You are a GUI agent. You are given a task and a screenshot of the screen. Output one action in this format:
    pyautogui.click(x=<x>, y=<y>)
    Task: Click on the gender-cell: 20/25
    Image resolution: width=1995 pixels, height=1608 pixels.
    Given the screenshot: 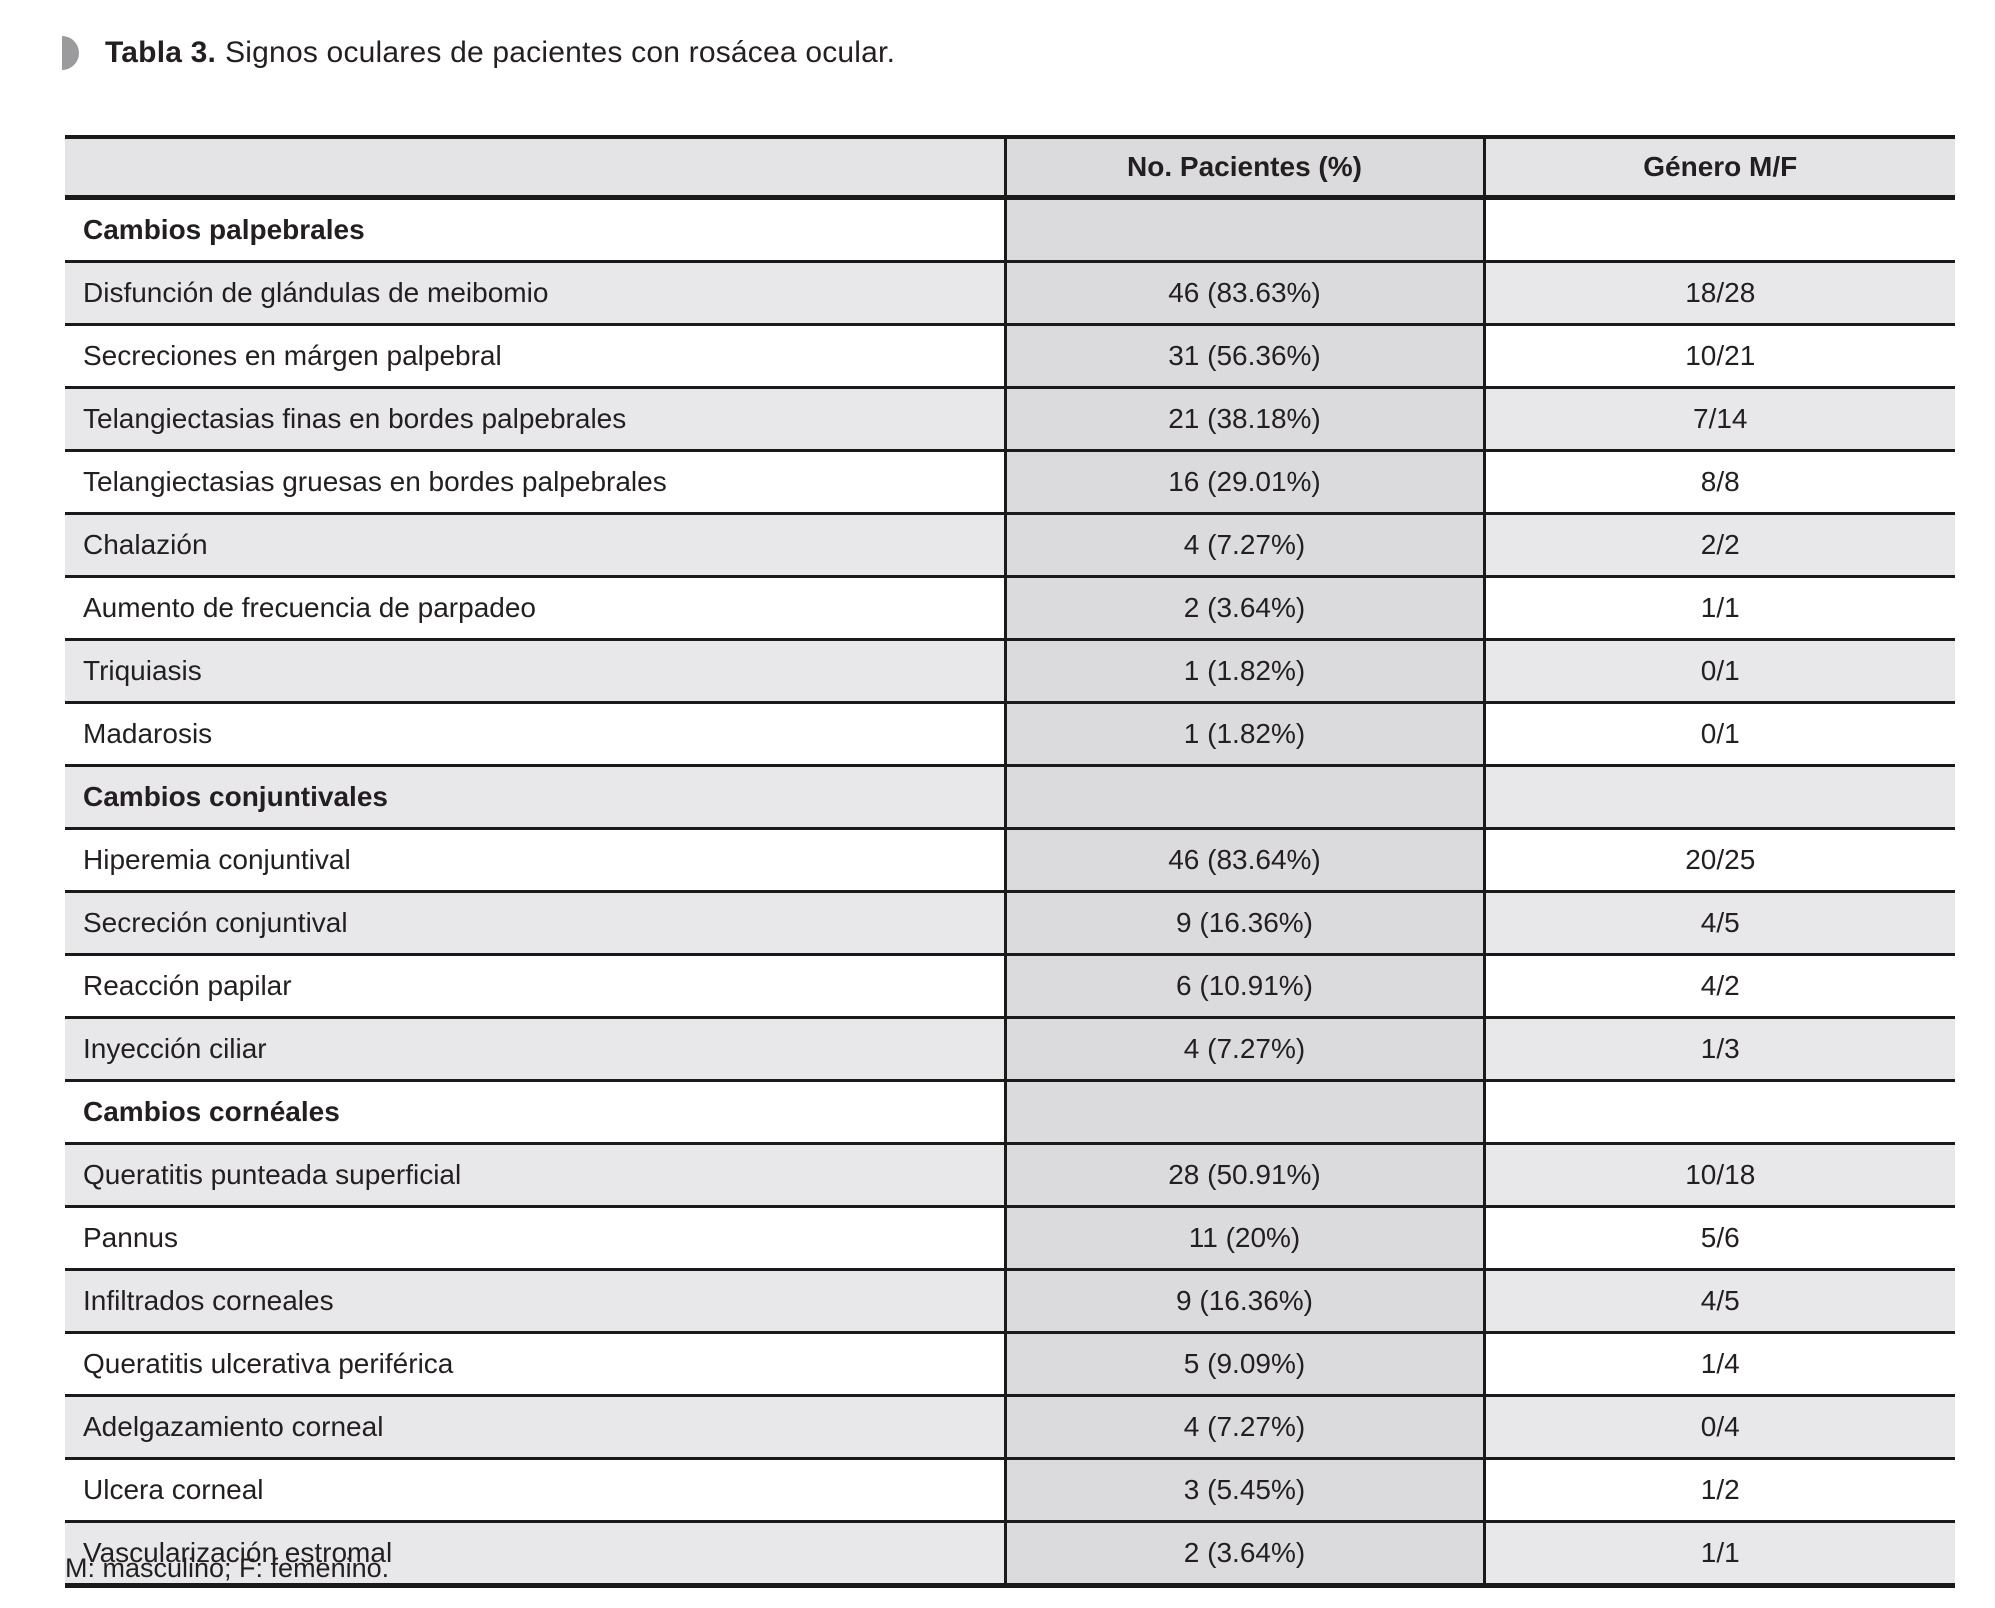 What is the action you would take?
    pyautogui.click(x=1719, y=860)
    